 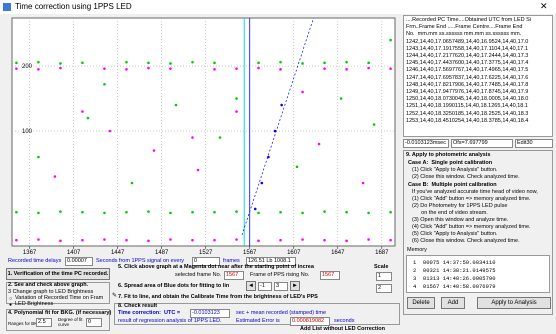 I want to click on title-bar, so click(x=278, y=7).